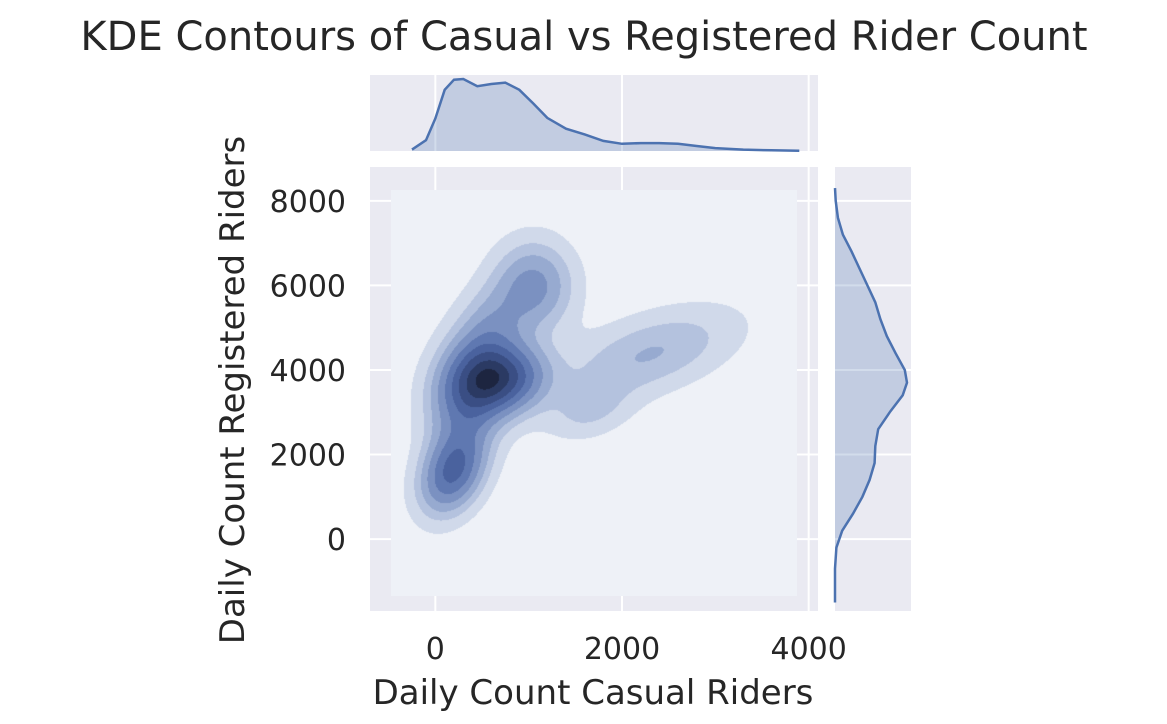 The height and width of the screenshot is (724, 1167). Describe the element at coordinates (808, 649) in the screenshot. I see `x-tick-label: 4000` at that location.